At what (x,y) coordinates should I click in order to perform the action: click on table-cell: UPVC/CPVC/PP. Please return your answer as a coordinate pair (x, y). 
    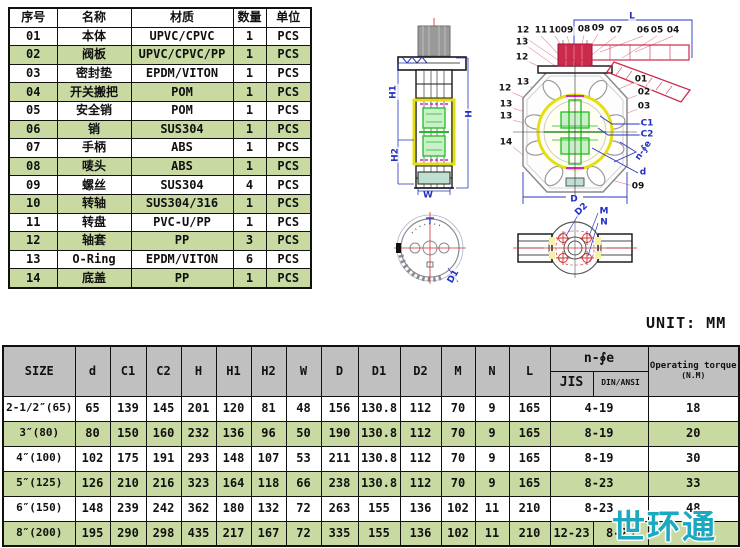
    Looking at the image, I should click on (182, 55).